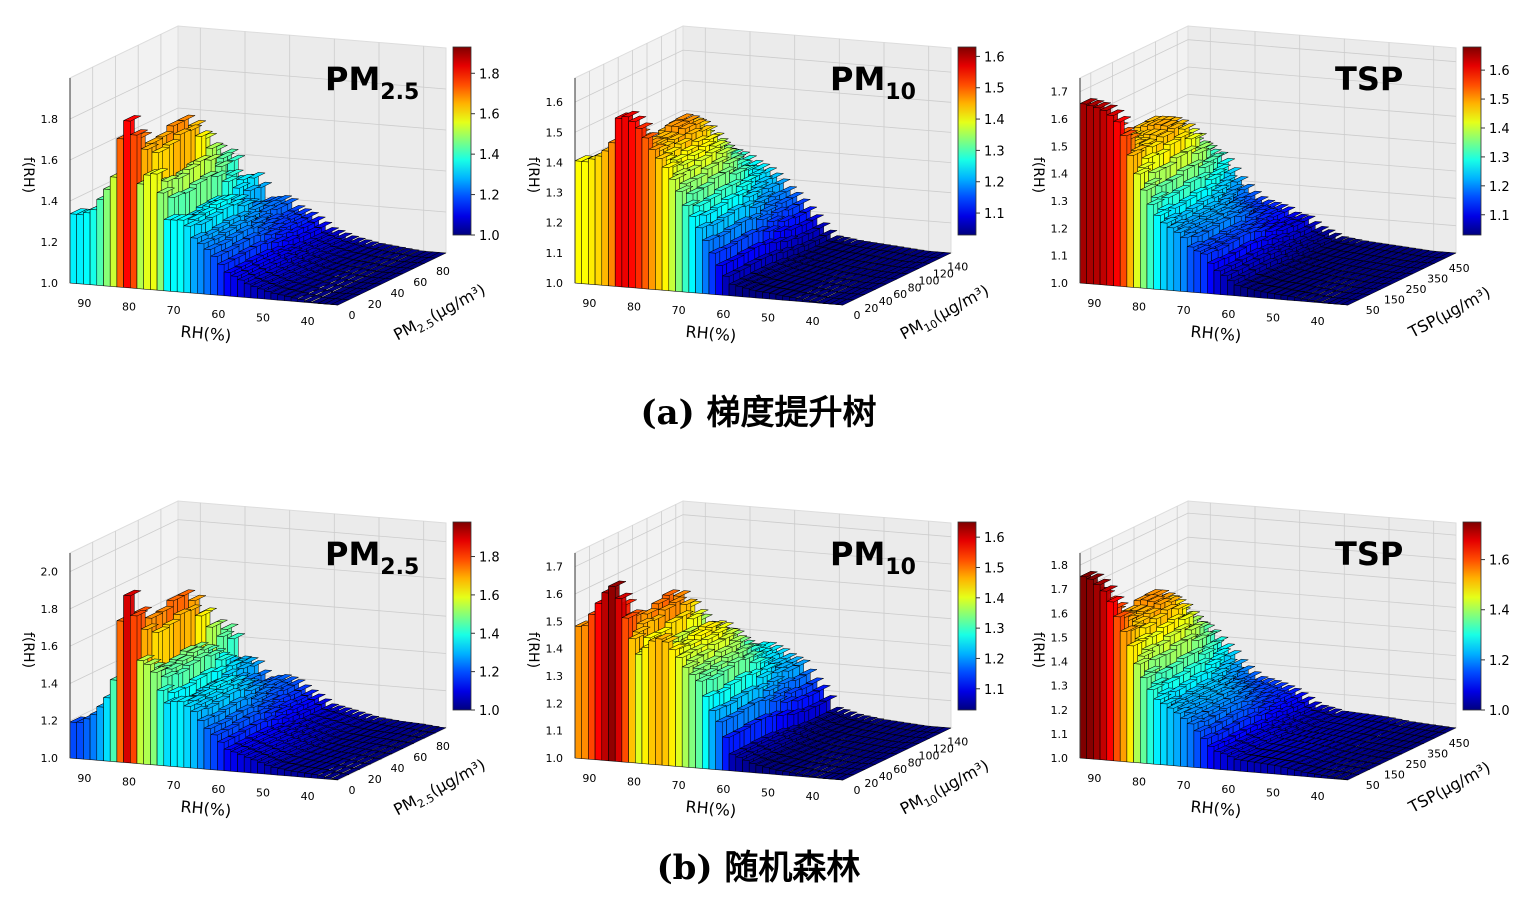 The height and width of the screenshot is (916, 1517). Describe the element at coordinates (555, 193) in the screenshot. I see `z-tick-label: 1.3` at that location.